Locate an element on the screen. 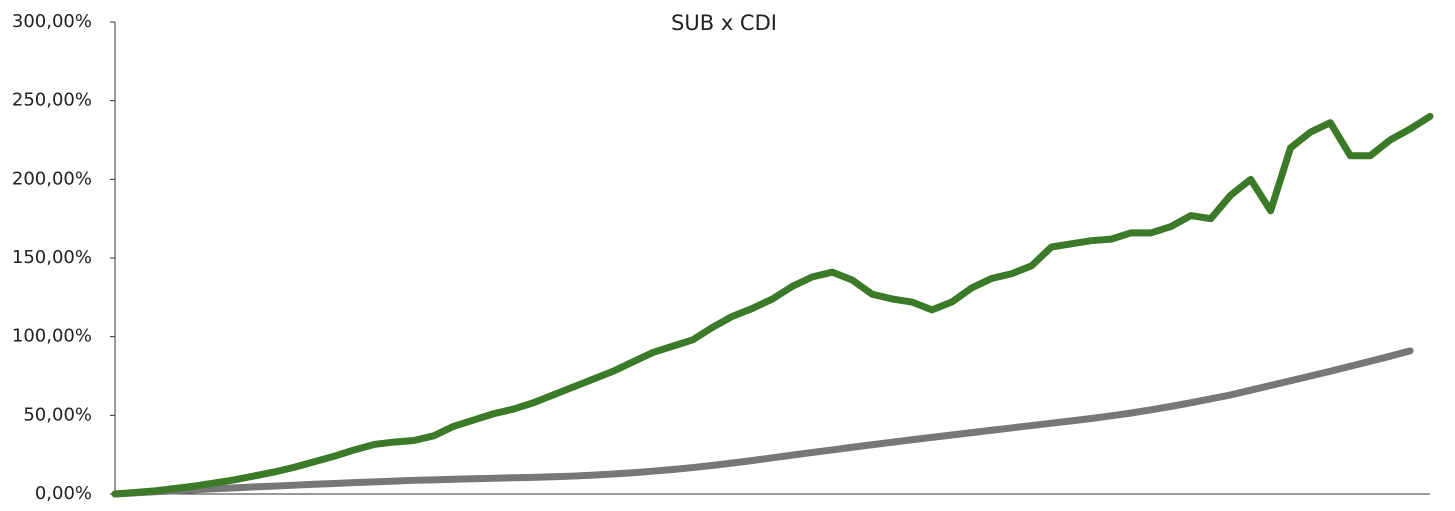 This screenshot has width=1455, height=511. y-tick-label: 200,00% is located at coordinates (52, 178).